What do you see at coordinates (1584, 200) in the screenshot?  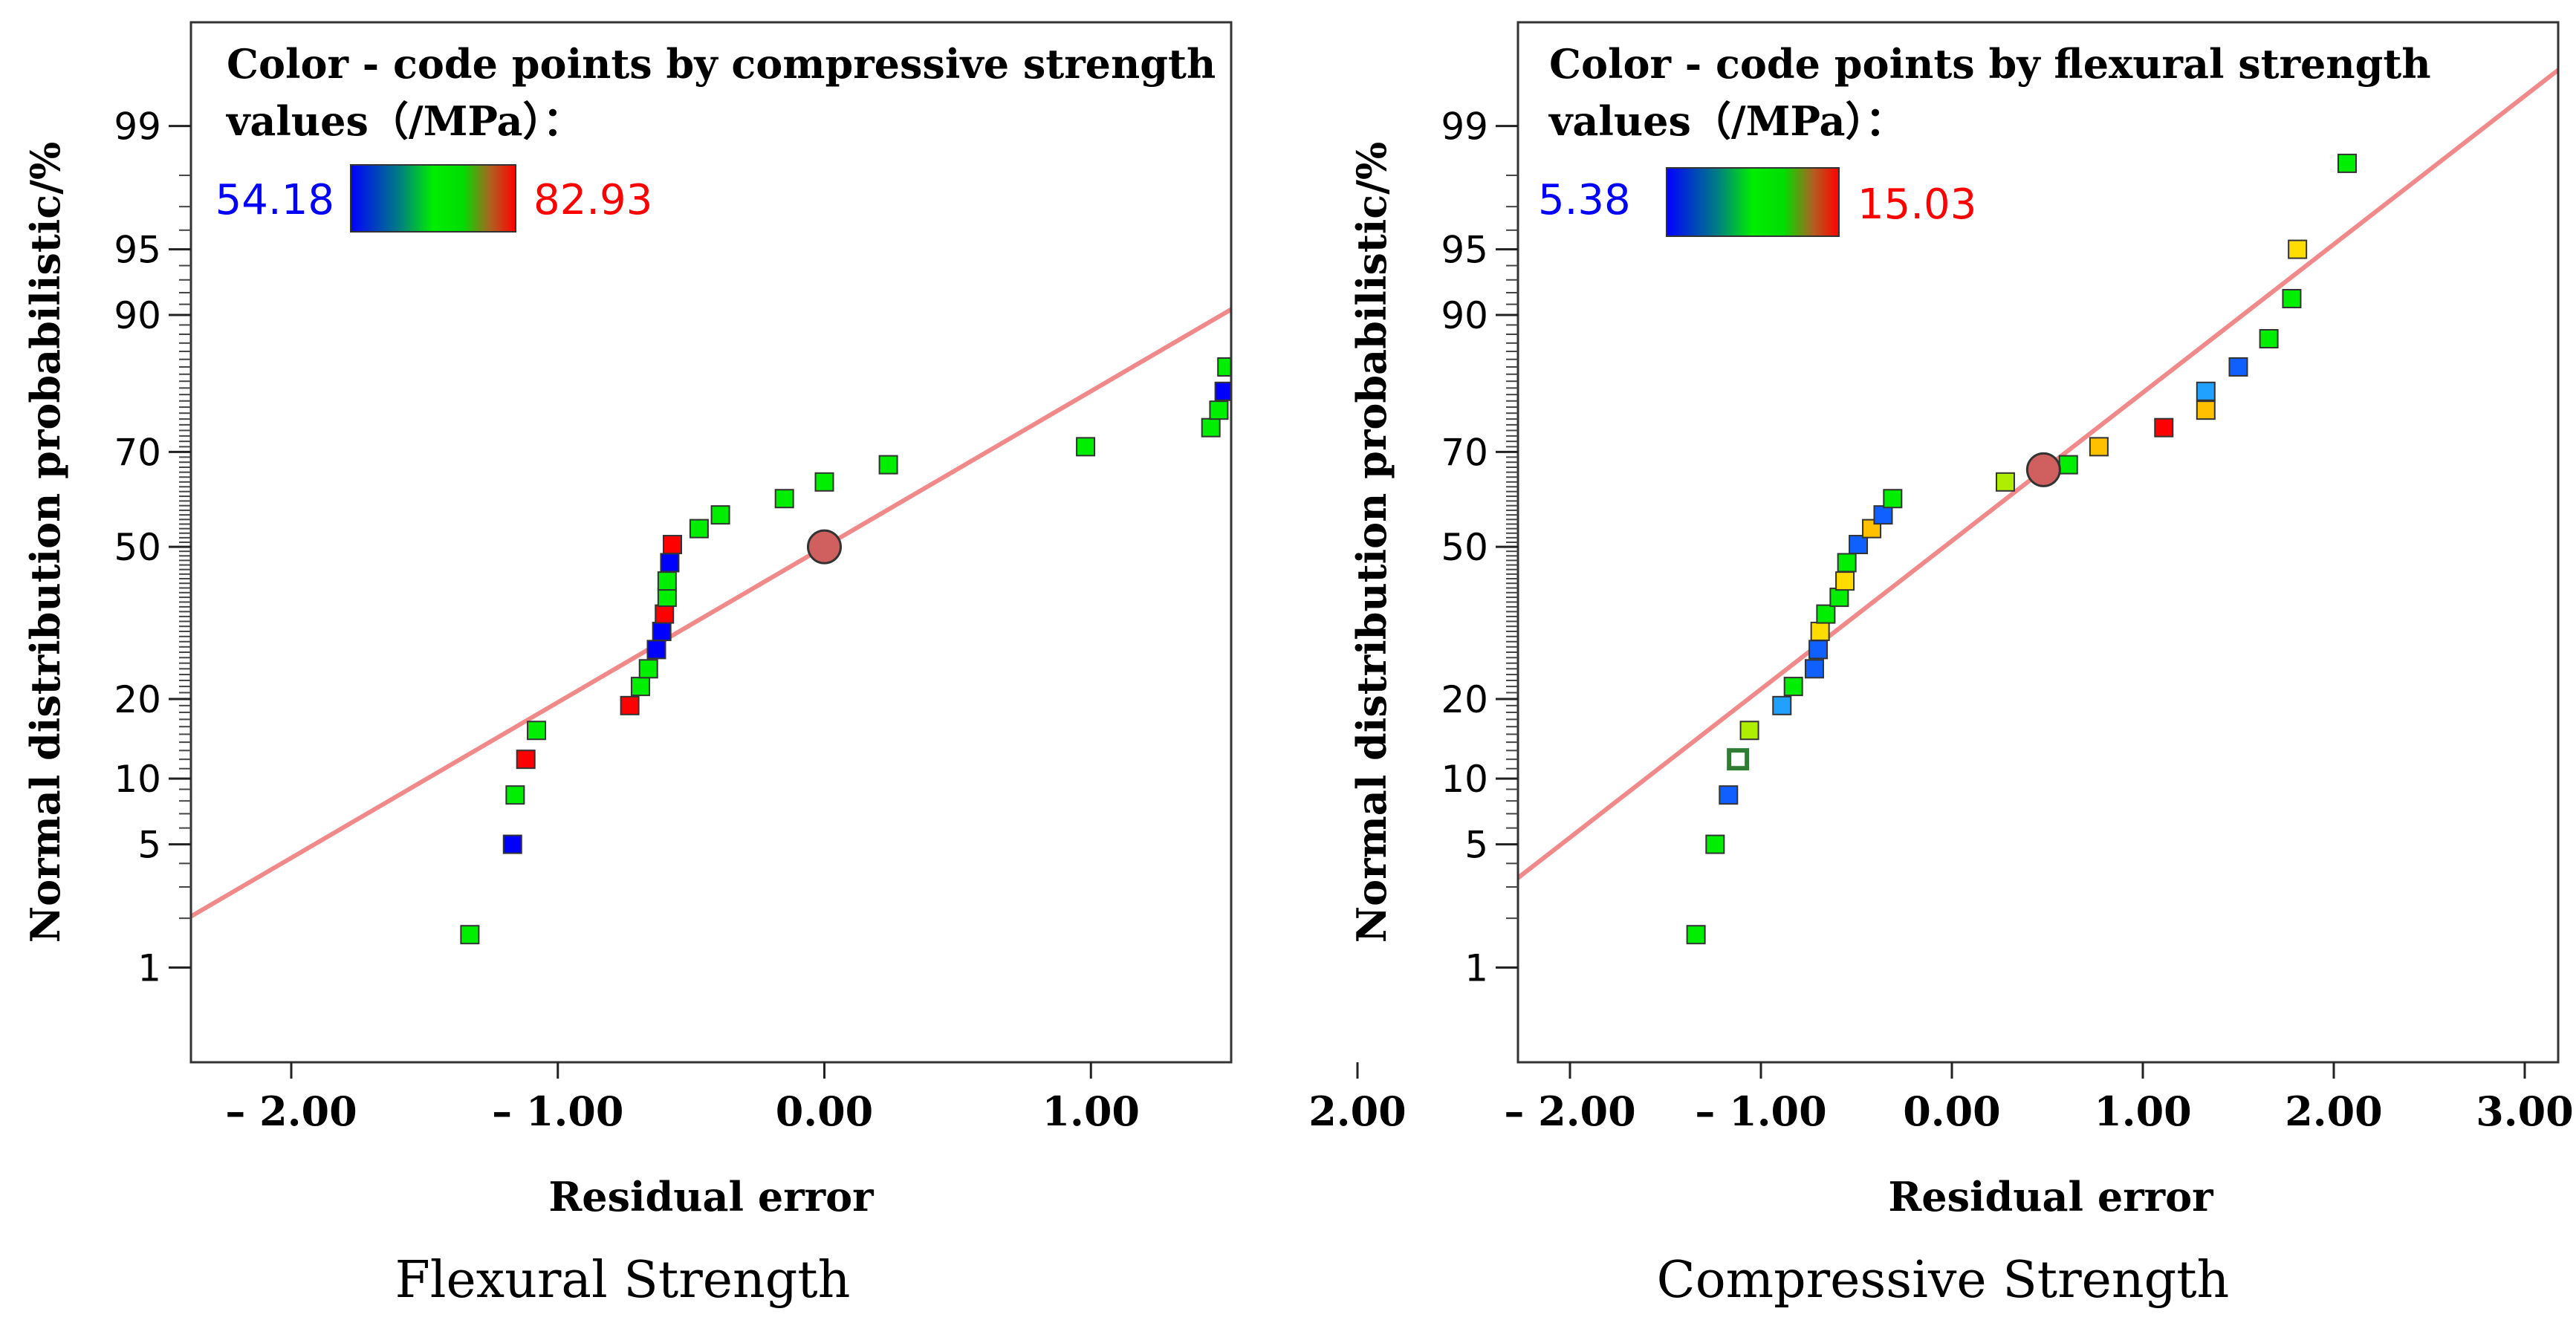 I see `colorbar-min-label: 5.38` at bounding box center [1584, 200].